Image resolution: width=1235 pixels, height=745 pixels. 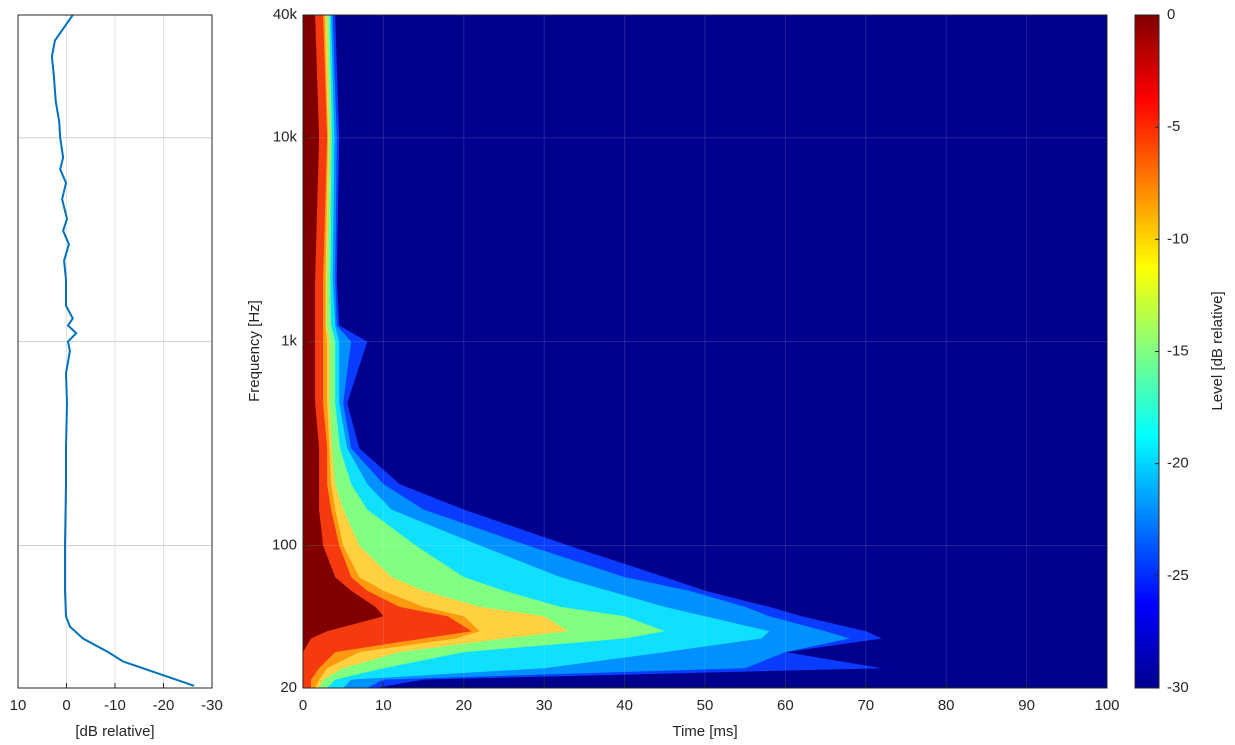 What do you see at coordinates (544, 705) in the screenshot?
I see `x-tick-label: 30` at bounding box center [544, 705].